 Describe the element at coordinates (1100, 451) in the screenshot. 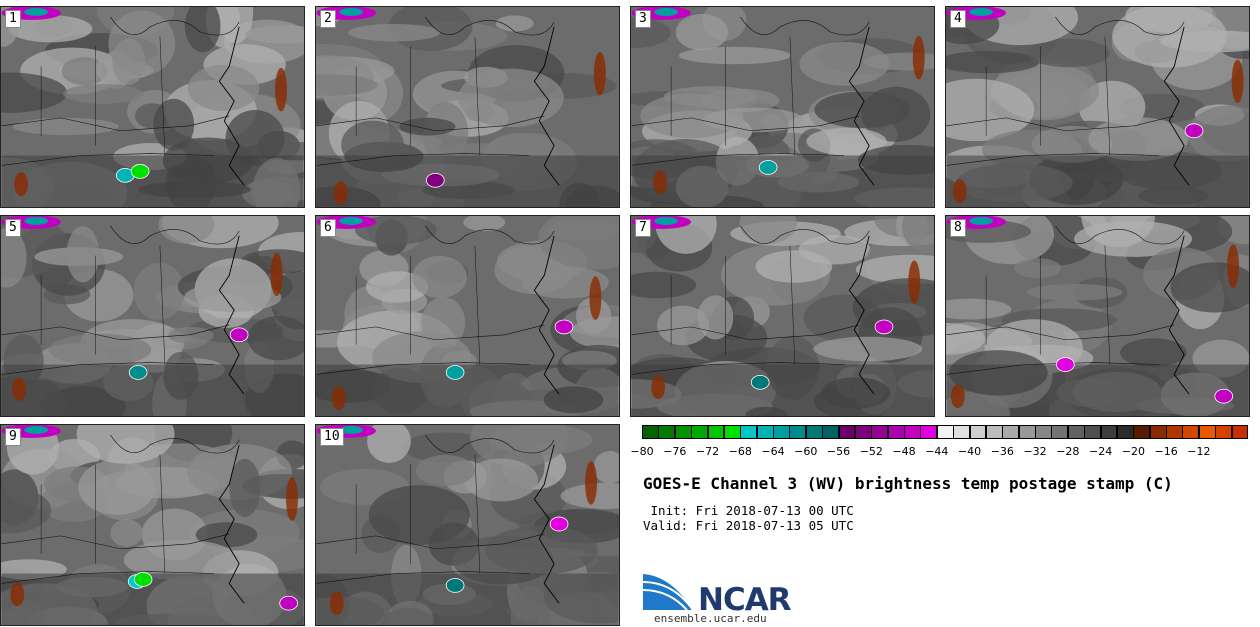

I see `legend-tick-label: −24` at that location.